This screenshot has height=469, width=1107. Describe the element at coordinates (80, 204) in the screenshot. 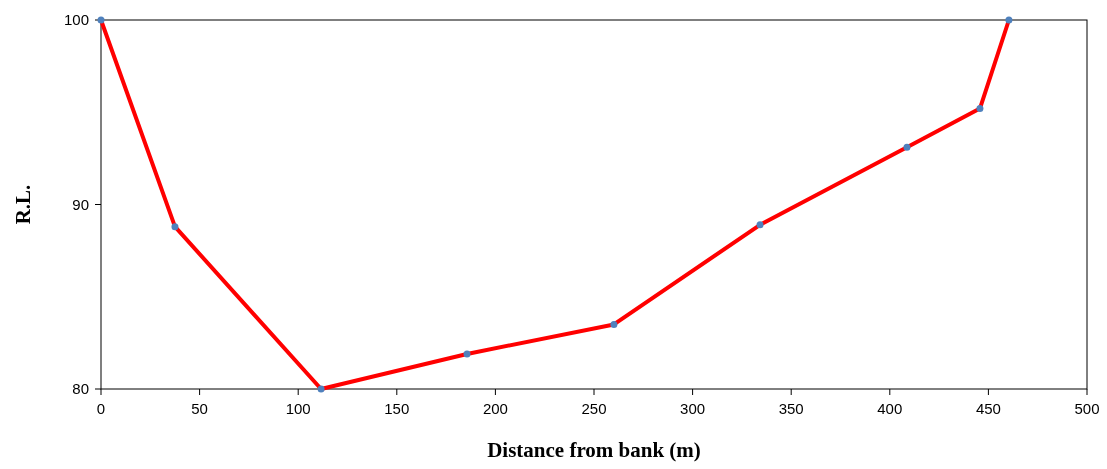

I see `y-tick-label: 90` at that location.